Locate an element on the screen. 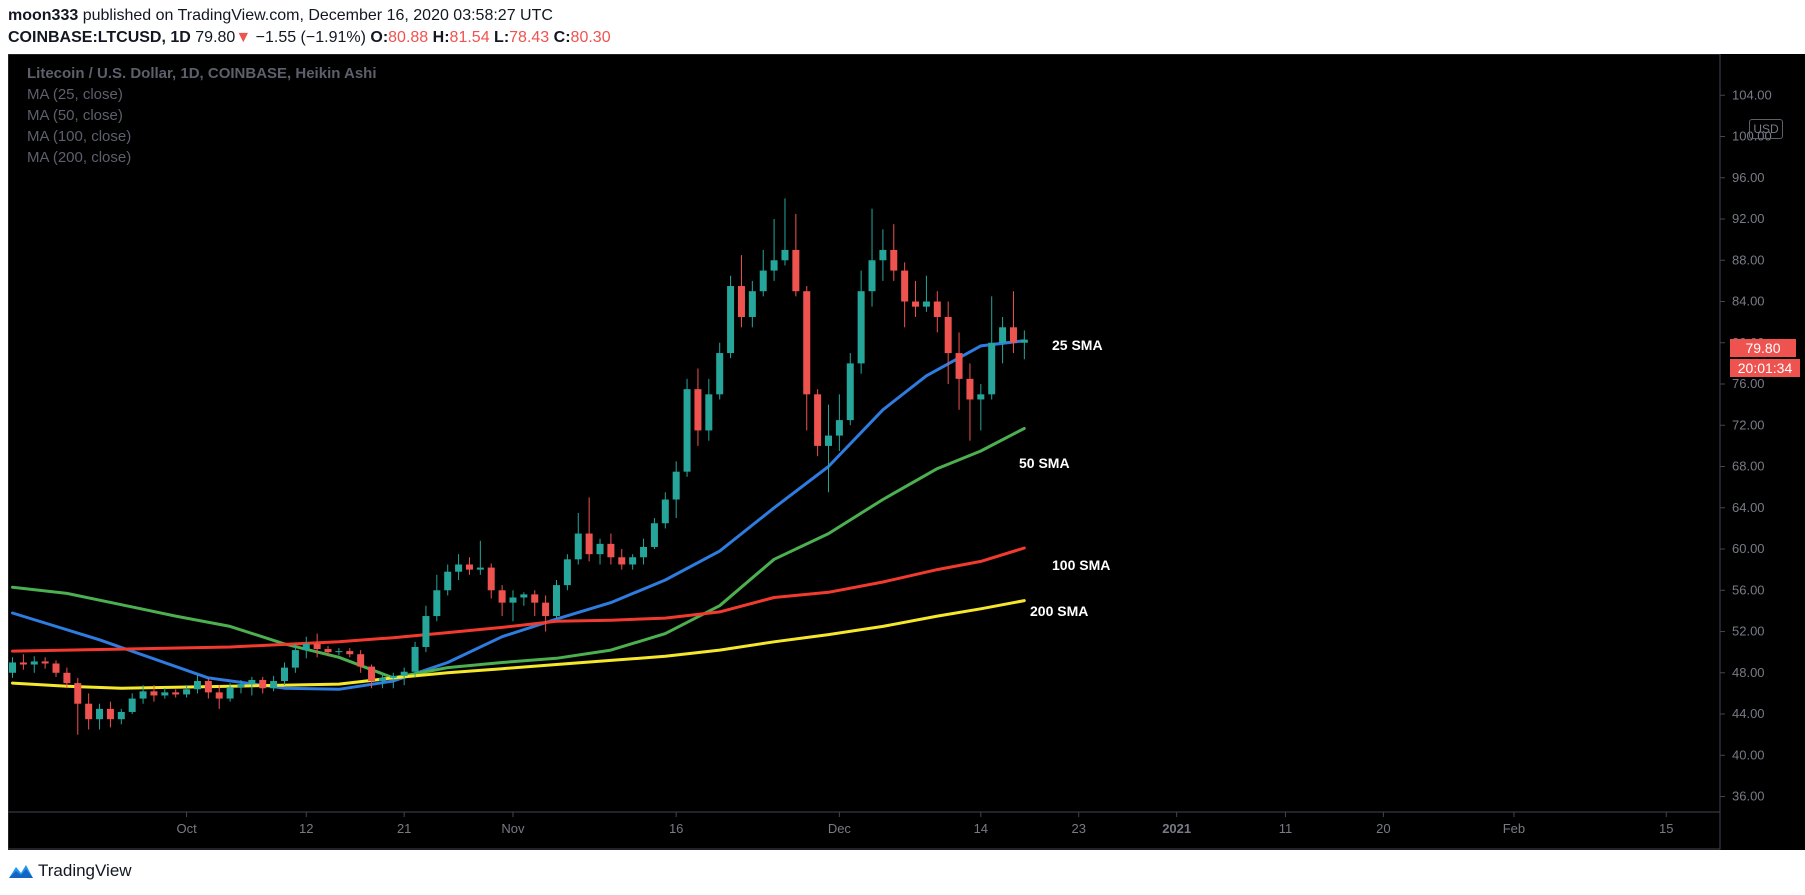  author-name: moon333 is located at coordinates (43, 15).